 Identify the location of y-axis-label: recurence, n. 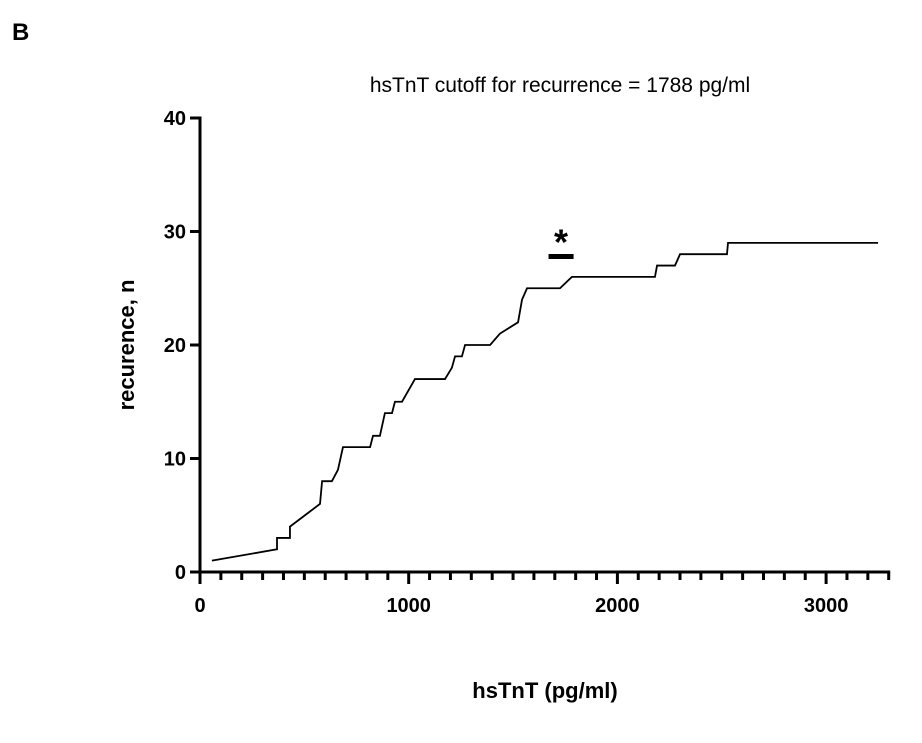
(126, 345).